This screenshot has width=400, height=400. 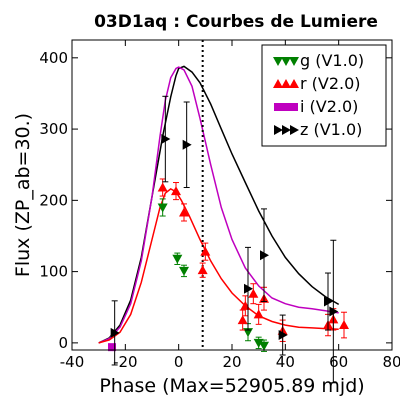 What do you see at coordinates (338, 362) in the screenshot?
I see `x-tick-label: 60` at bounding box center [338, 362].